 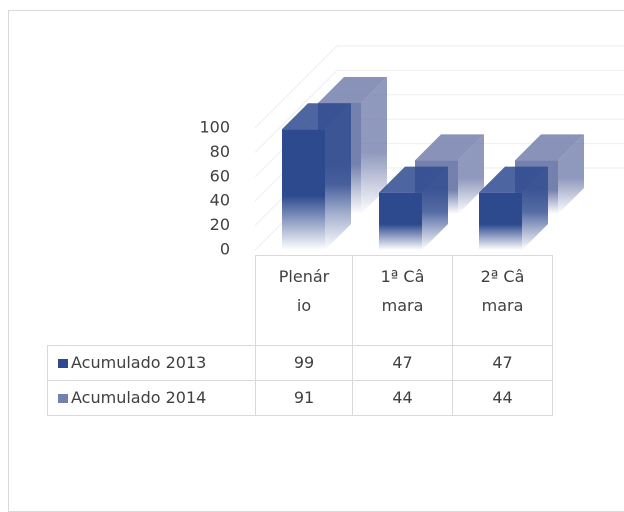 What do you see at coordinates (502, 300) in the screenshot?
I see `category-label: 2ª Câmara` at bounding box center [502, 300].